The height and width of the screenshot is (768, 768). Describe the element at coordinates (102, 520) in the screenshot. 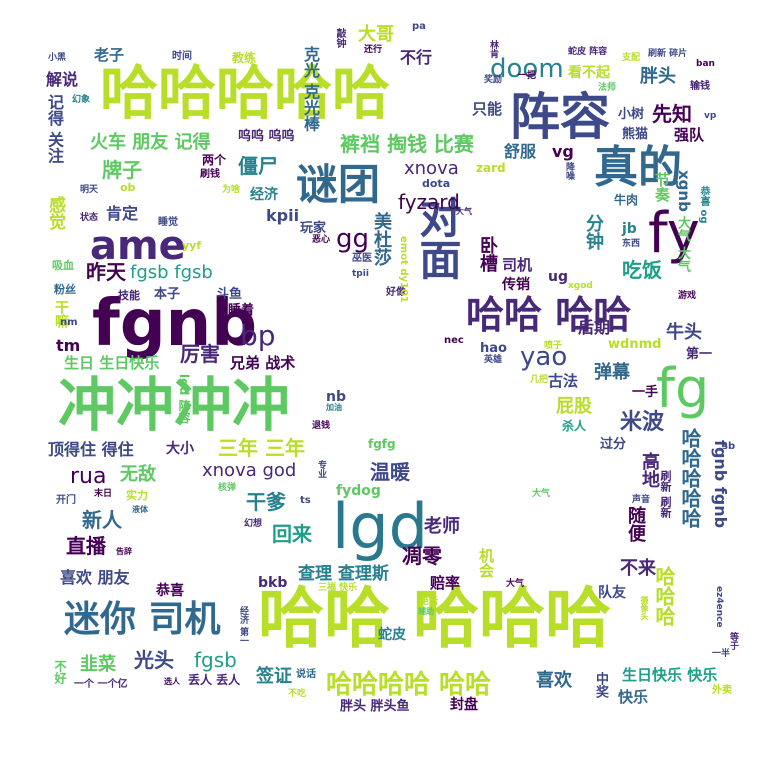

I see `word: 新人` at that location.